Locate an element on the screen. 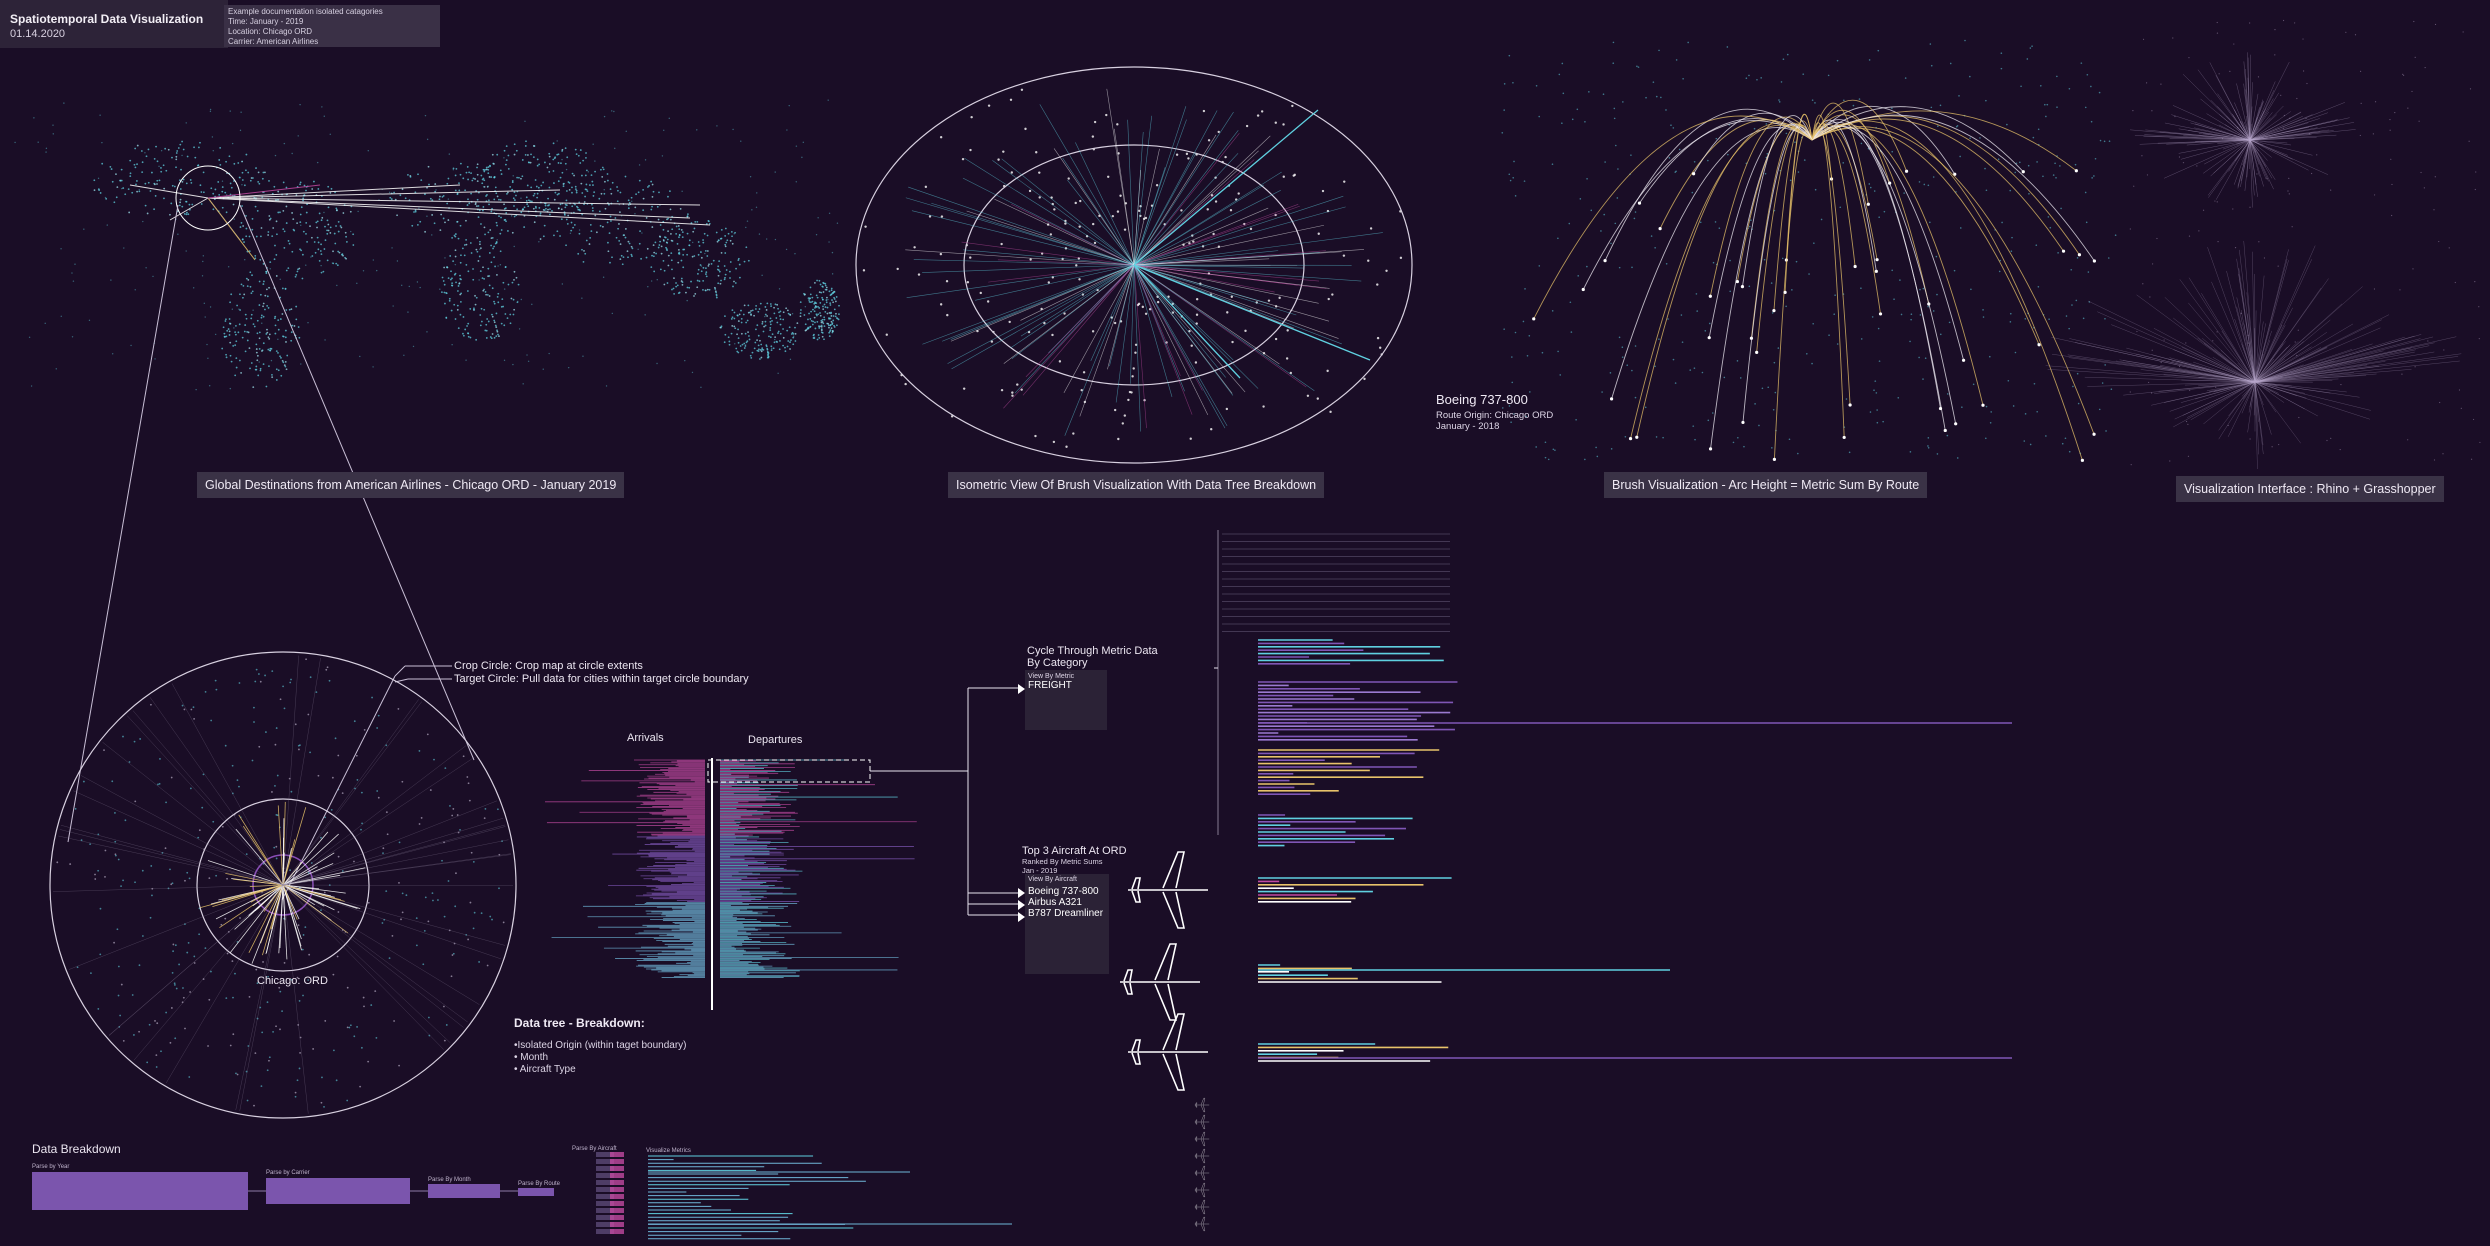 This screenshot has width=2490, height=1246. breakdown-label: Parse By Route is located at coordinates (539, 1184).